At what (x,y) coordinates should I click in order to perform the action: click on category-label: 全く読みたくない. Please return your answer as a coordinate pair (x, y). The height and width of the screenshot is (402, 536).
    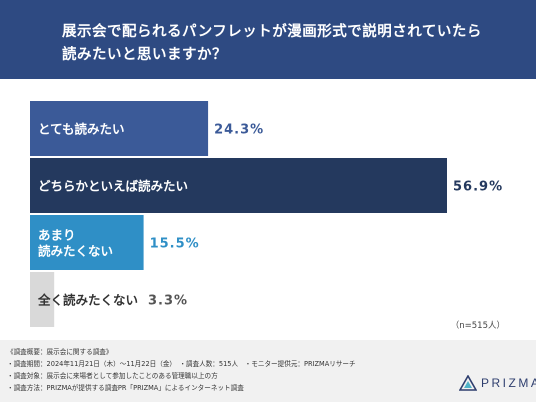
    Looking at the image, I should click on (87, 300).